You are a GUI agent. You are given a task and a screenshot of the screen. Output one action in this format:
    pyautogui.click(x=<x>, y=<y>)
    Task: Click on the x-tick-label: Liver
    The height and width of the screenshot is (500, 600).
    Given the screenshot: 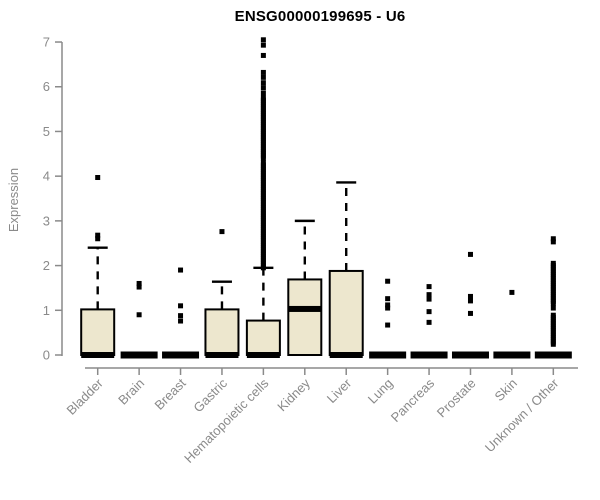 What is the action you would take?
    pyautogui.click(x=339, y=390)
    